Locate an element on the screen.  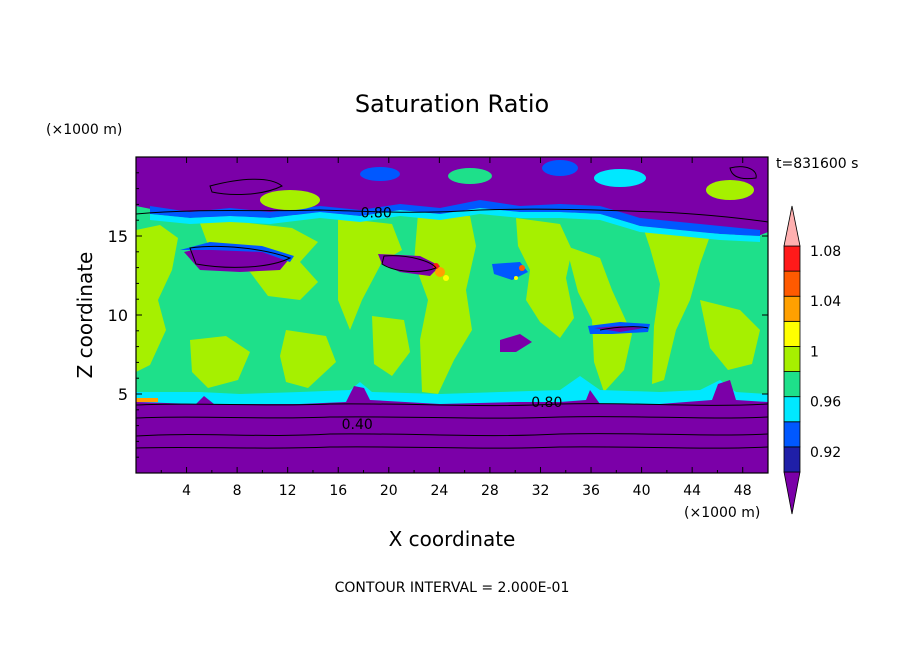
supersaturation-spots is located at coordinates (479, 272).